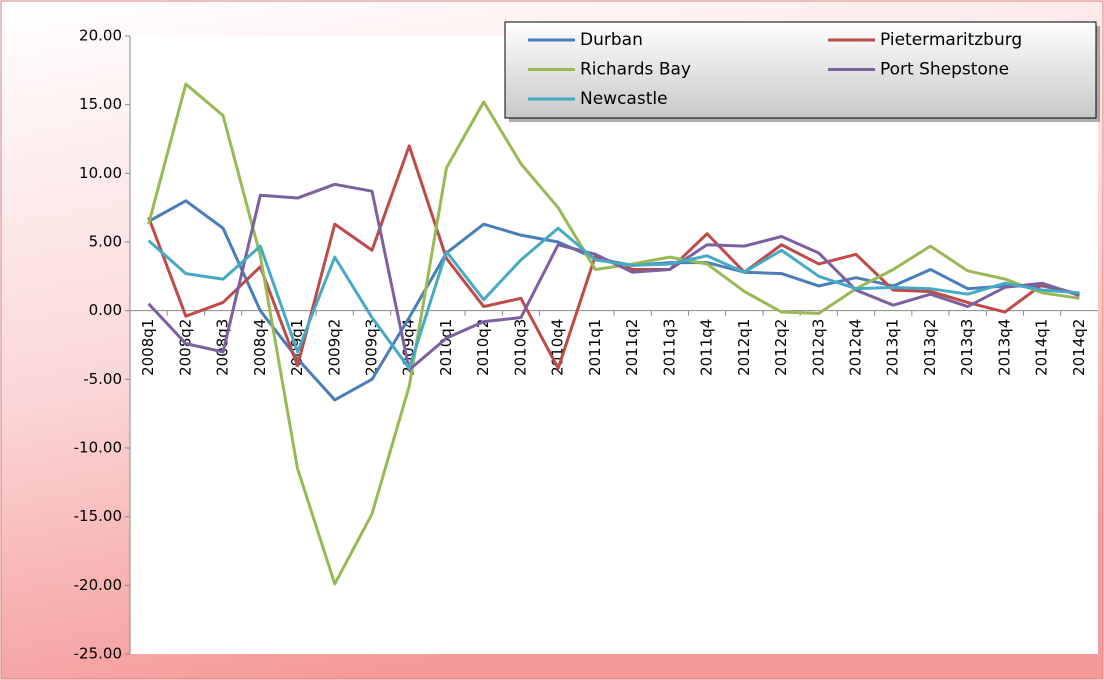 The image size is (1104, 680). Describe the element at coordinates (105, 242) in the screenshot. I see `y-tick-label: 5.00` at that location.